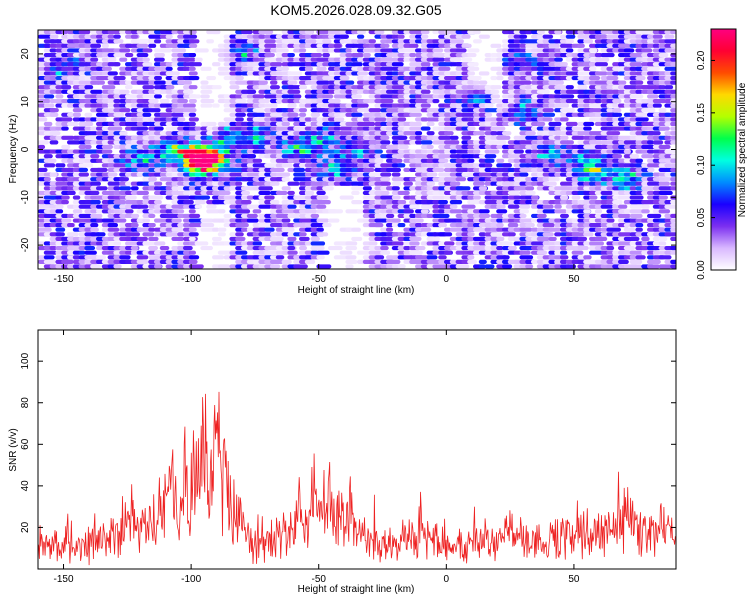 Image resolution: width=750 pixels, height=600 pixels. I want to click on colorbar-ticks: 0.000.050.100.150.20, so click(705, 165).